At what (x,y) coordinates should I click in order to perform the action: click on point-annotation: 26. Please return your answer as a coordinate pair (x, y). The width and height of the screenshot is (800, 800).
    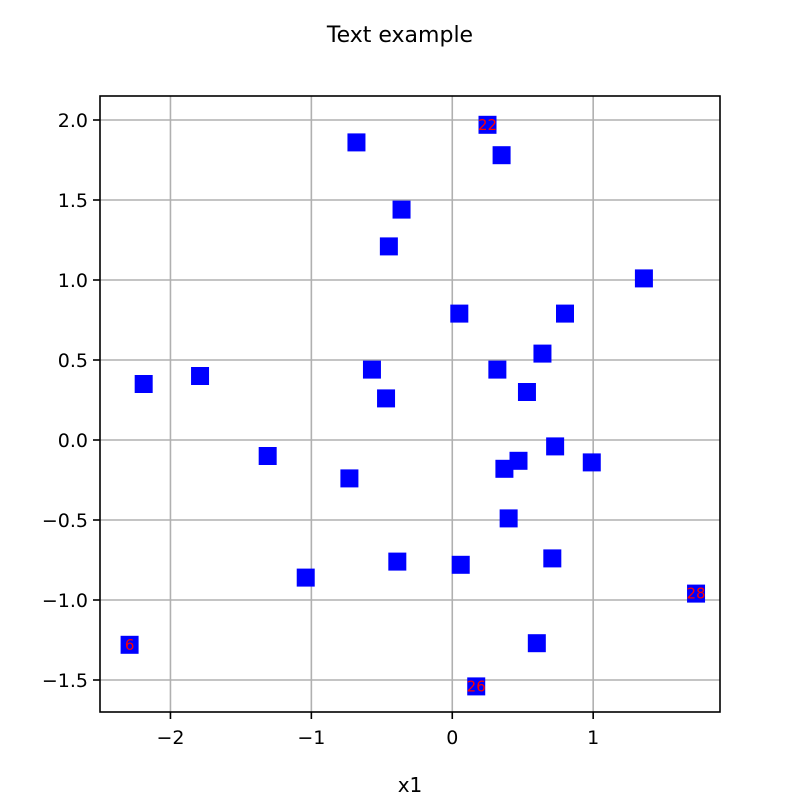
    Looking at the image, I should click on (476, 686).